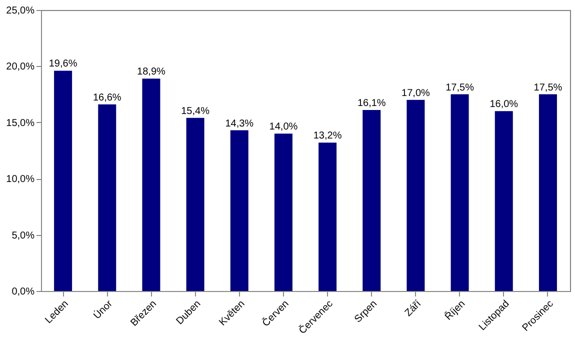 This screenshot has height=341, width=575. What do you see at coordinates (23, 292) in the screenshot?
I see `y-tick-label: 0,0%` at bounding box center [23, 292].